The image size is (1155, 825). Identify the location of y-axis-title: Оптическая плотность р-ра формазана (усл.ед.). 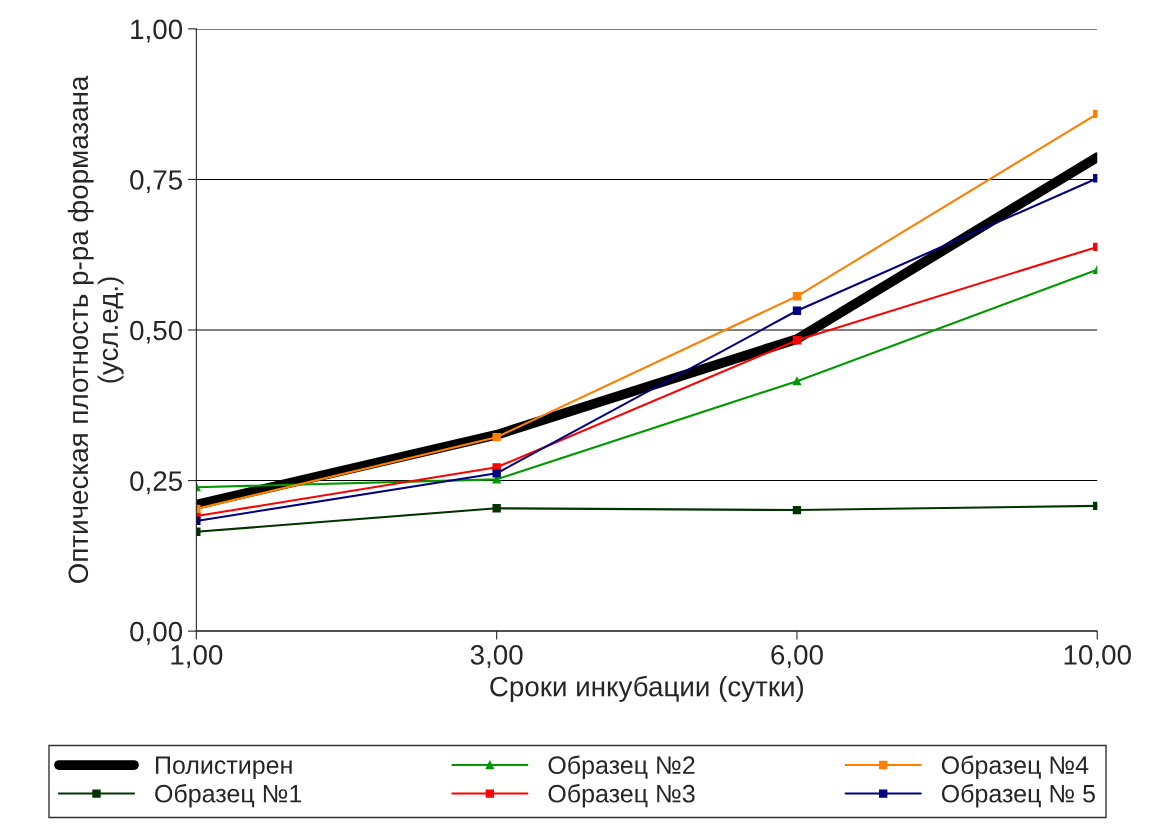
(95, 329).